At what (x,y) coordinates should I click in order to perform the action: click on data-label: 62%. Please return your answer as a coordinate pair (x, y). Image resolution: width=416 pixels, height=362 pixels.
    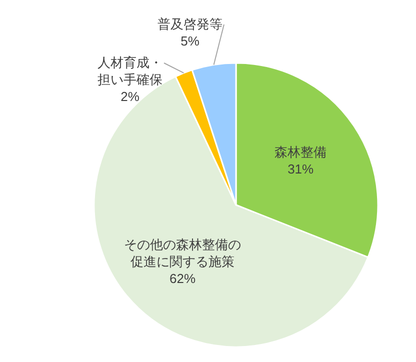
    Looking at the image, I should click on (183, 278).